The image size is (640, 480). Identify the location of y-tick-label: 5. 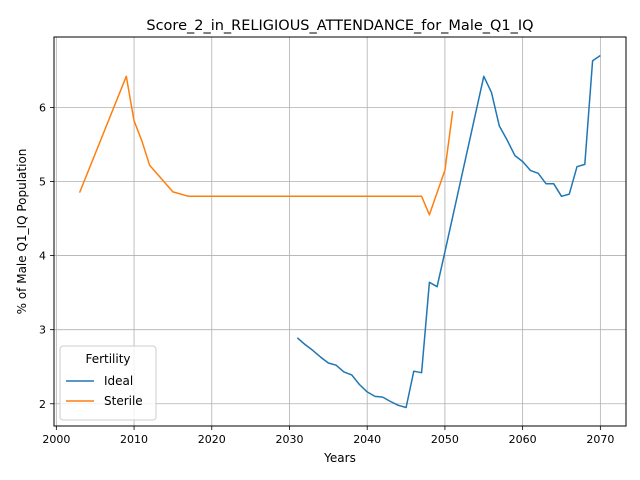
(42, 181).